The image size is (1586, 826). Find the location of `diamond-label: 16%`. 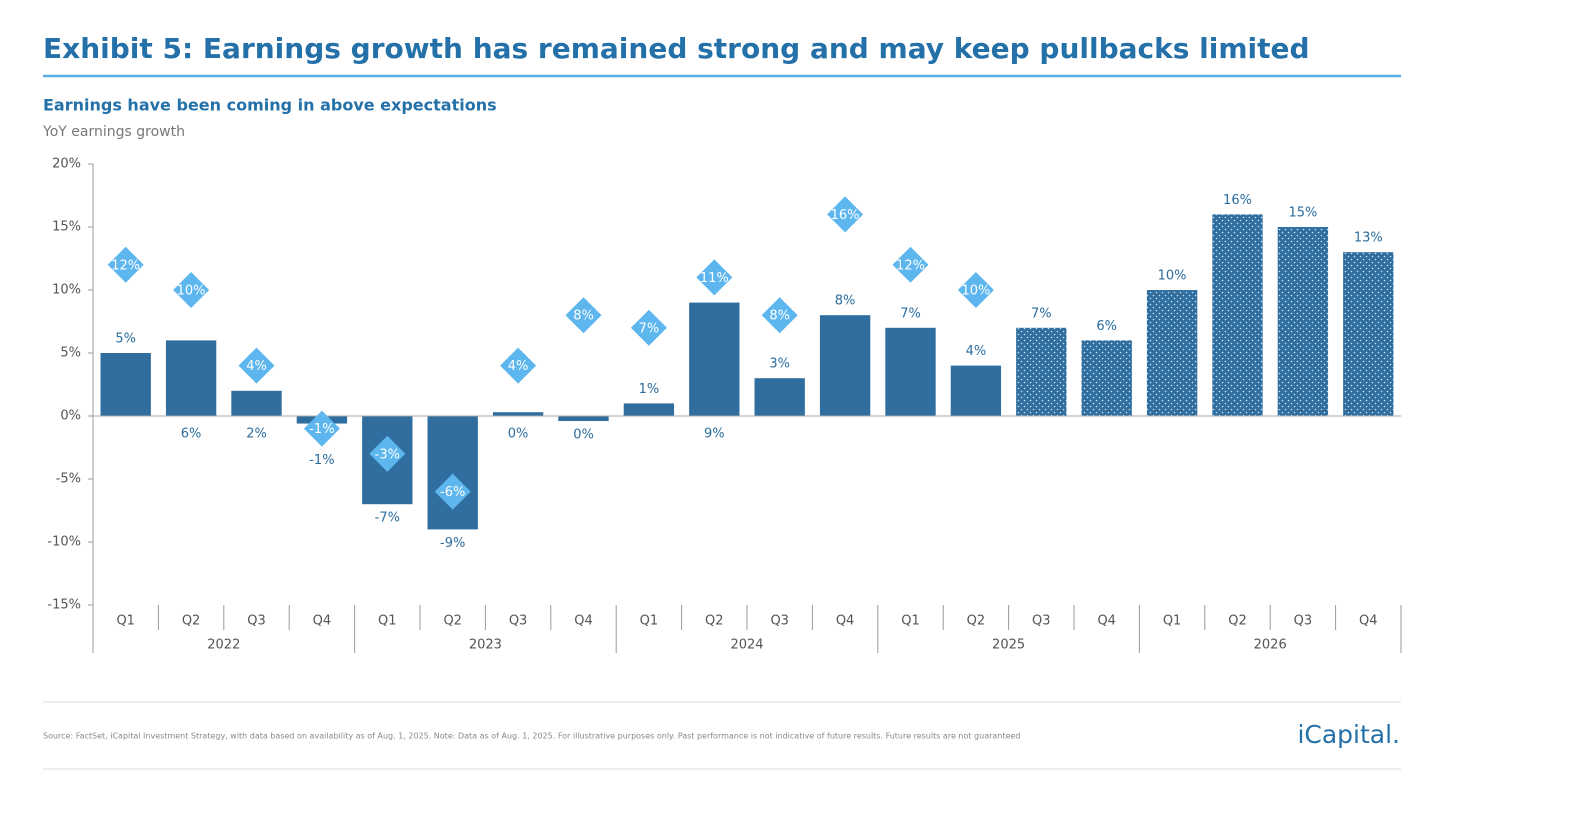

diamond-label: 16% is located at coordinates (845, 215).